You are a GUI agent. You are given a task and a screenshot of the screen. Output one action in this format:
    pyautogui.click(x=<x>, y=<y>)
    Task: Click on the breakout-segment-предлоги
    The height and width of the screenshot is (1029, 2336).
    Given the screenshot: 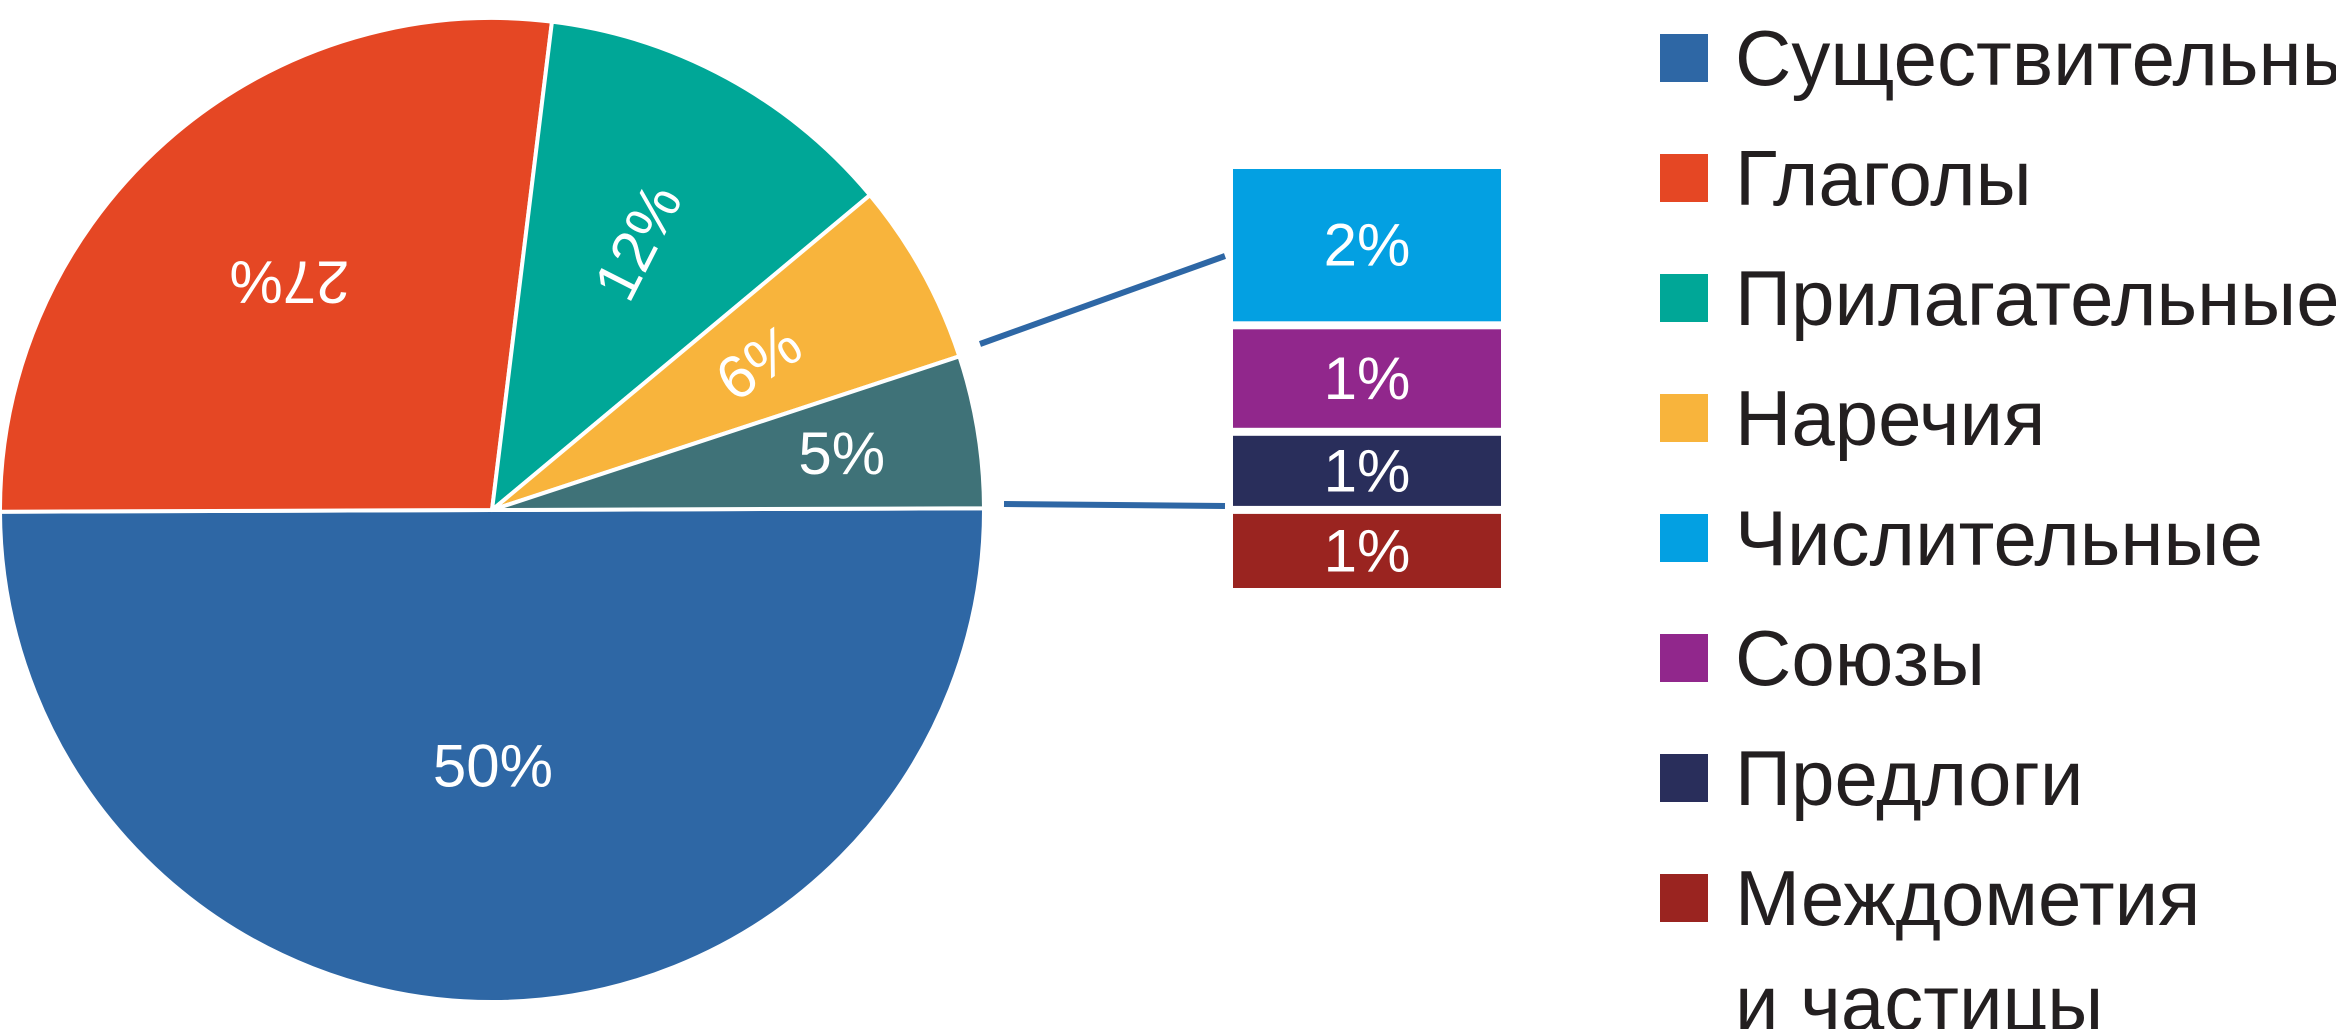 What is the action you would take?
    pyautogui.click(x=1367, y=470)
    